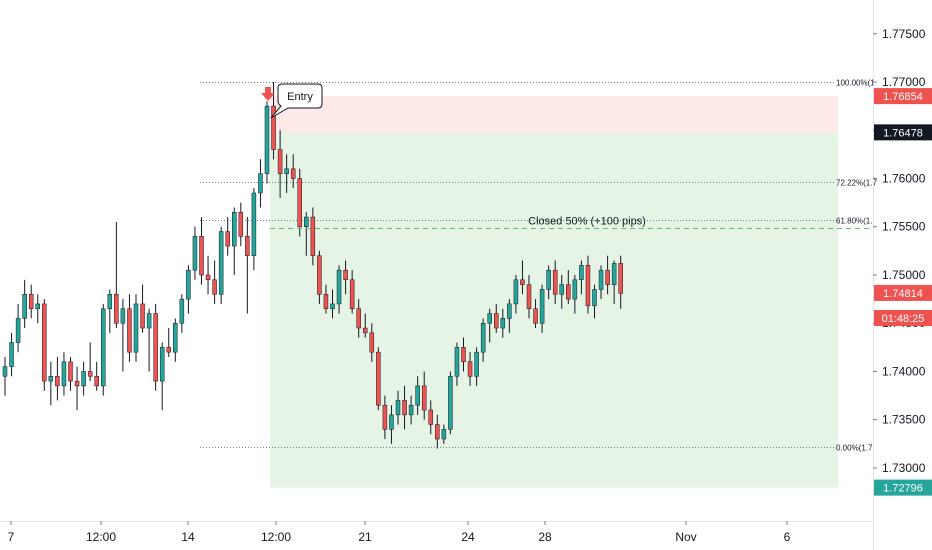  Describe the element at coordinates (399, 532) in the screenshot. I see `time-axis: 7 12:00 14 12:00 21 24 28 Nov 6` at that location.